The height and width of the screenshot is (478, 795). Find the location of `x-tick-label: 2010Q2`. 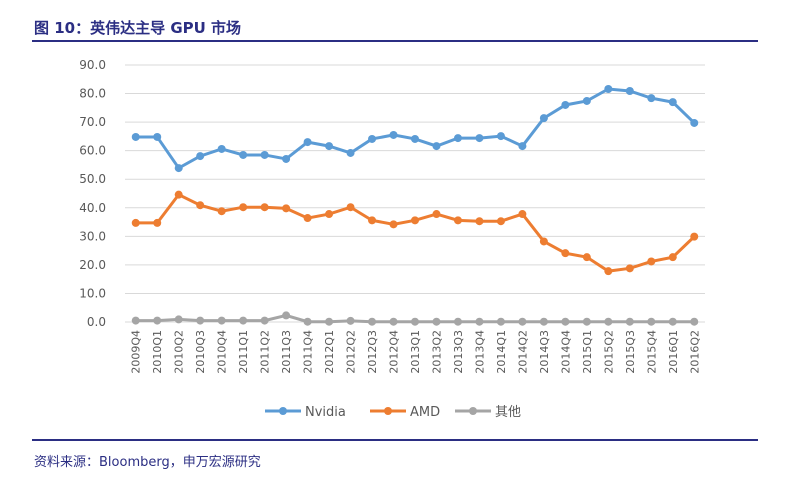

x-tick-label: 2010Q2 is located at coordinates (179, 352).